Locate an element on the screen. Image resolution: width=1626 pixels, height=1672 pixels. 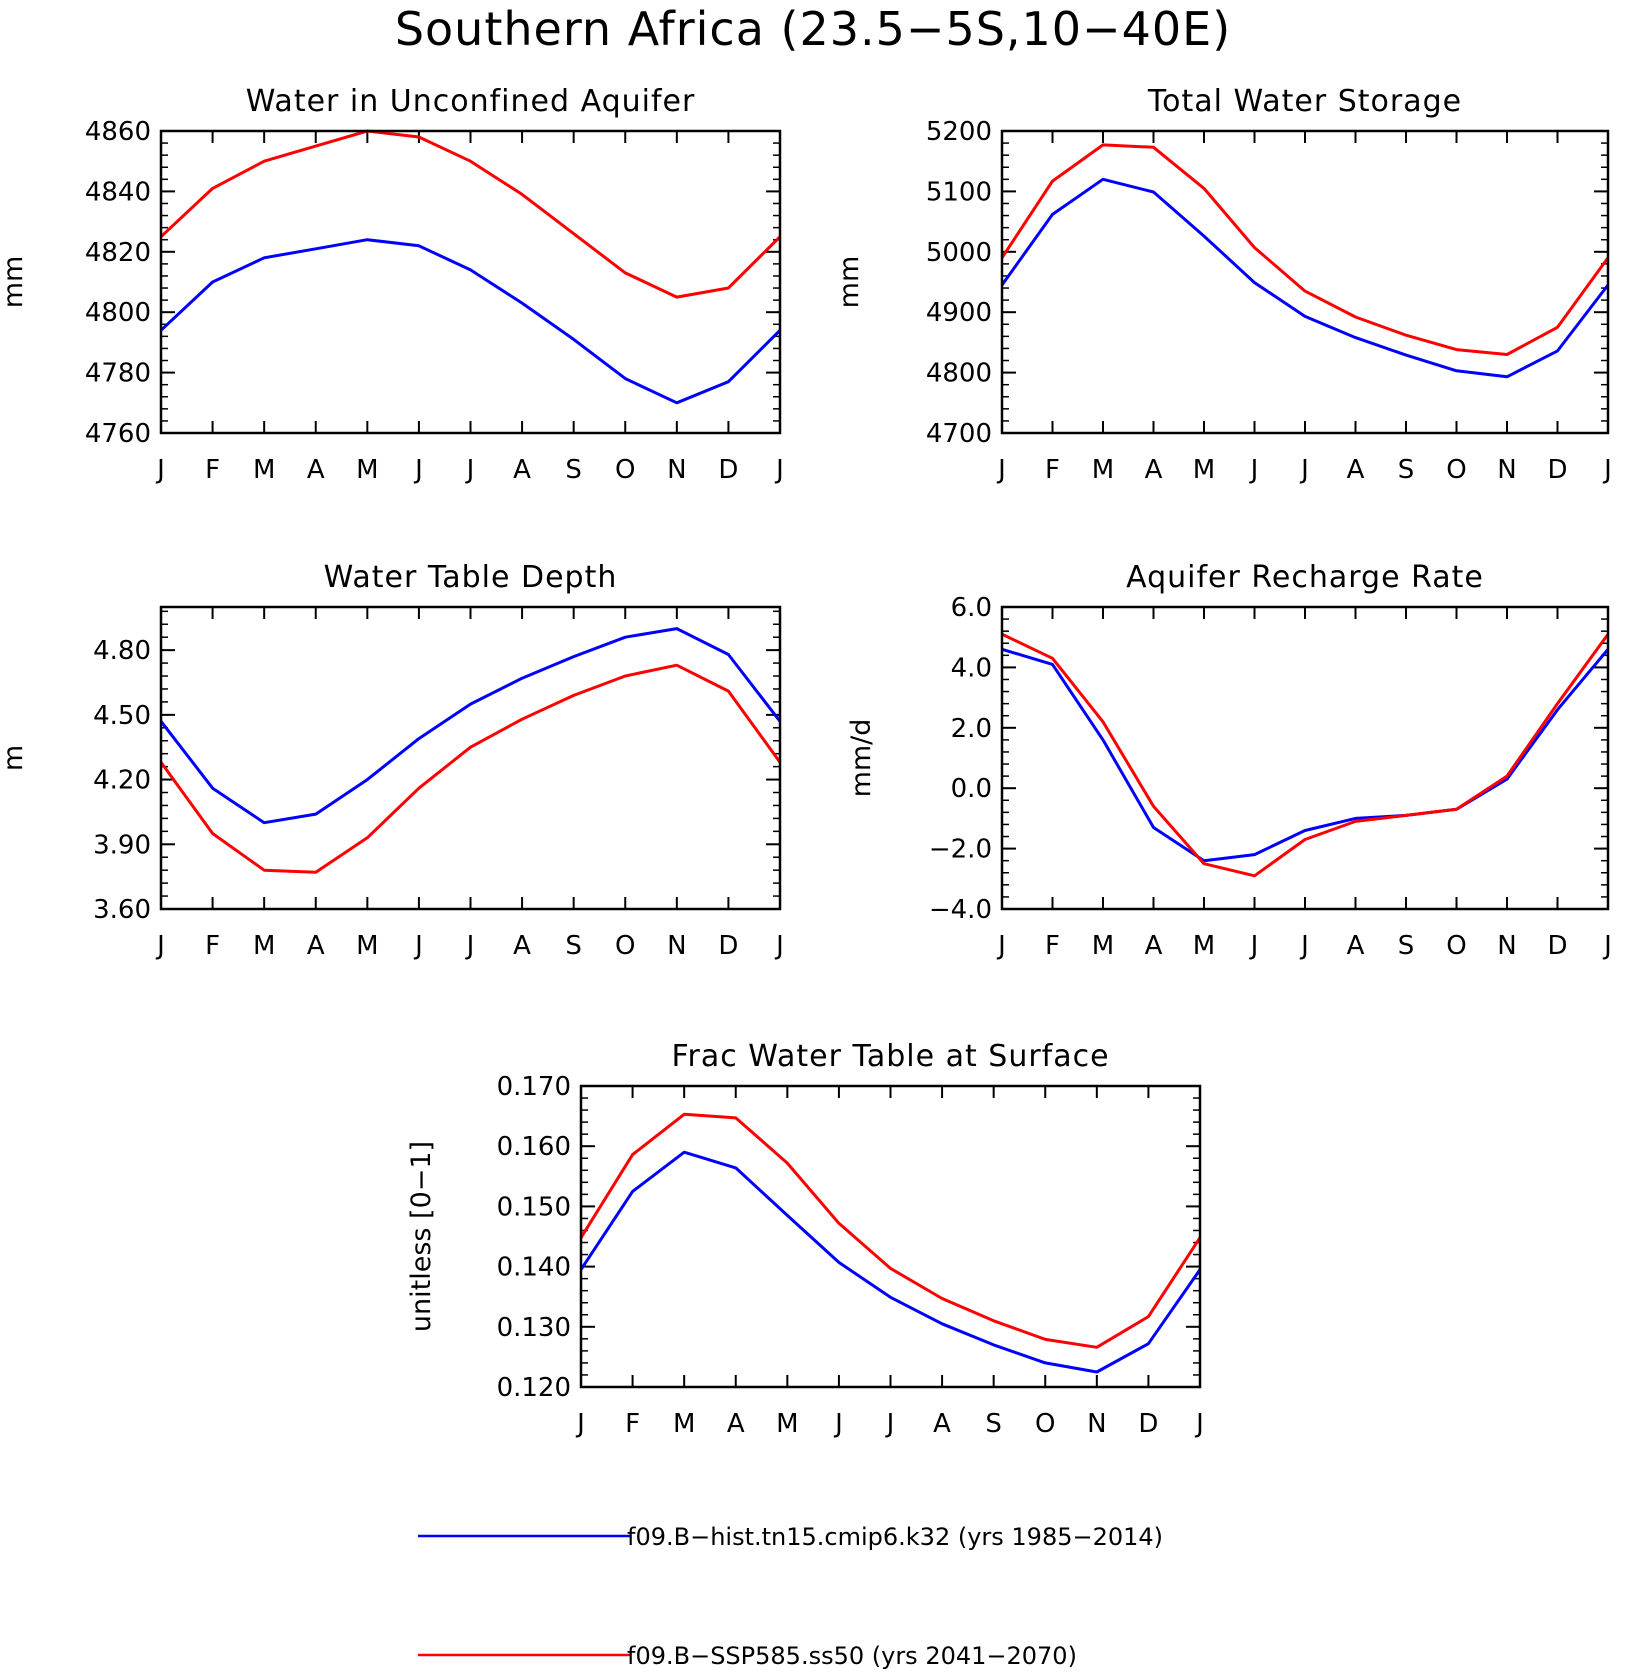
panel-title: Water in Unconfined Aquifer is located at coordinates (471, 101).